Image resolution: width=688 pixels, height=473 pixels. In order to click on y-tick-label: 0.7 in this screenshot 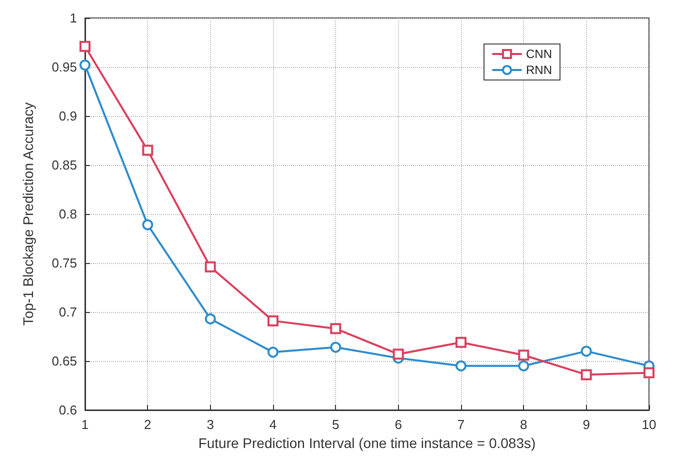, I will do `click(67, 312)`.